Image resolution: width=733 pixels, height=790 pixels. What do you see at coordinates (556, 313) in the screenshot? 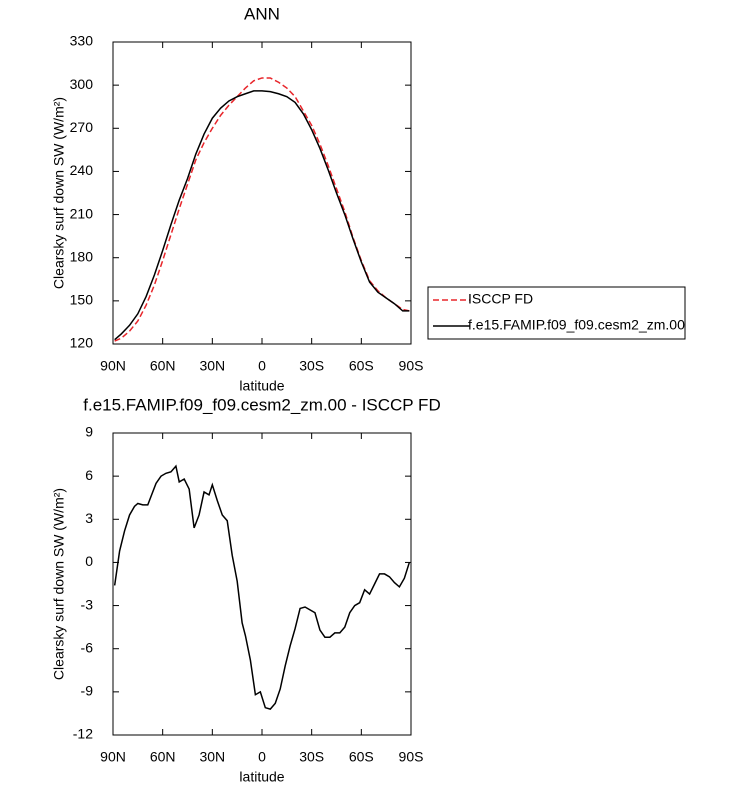
I see `legend-box` at bounding box center [556, 313].